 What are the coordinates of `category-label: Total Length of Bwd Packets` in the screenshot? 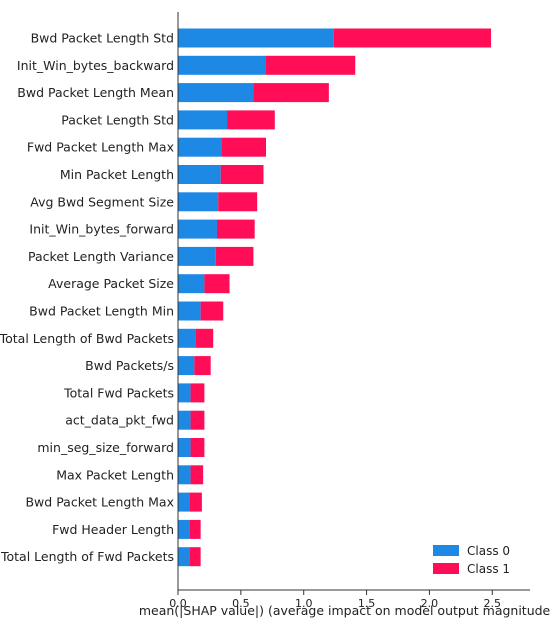 It's located at (87, 338).